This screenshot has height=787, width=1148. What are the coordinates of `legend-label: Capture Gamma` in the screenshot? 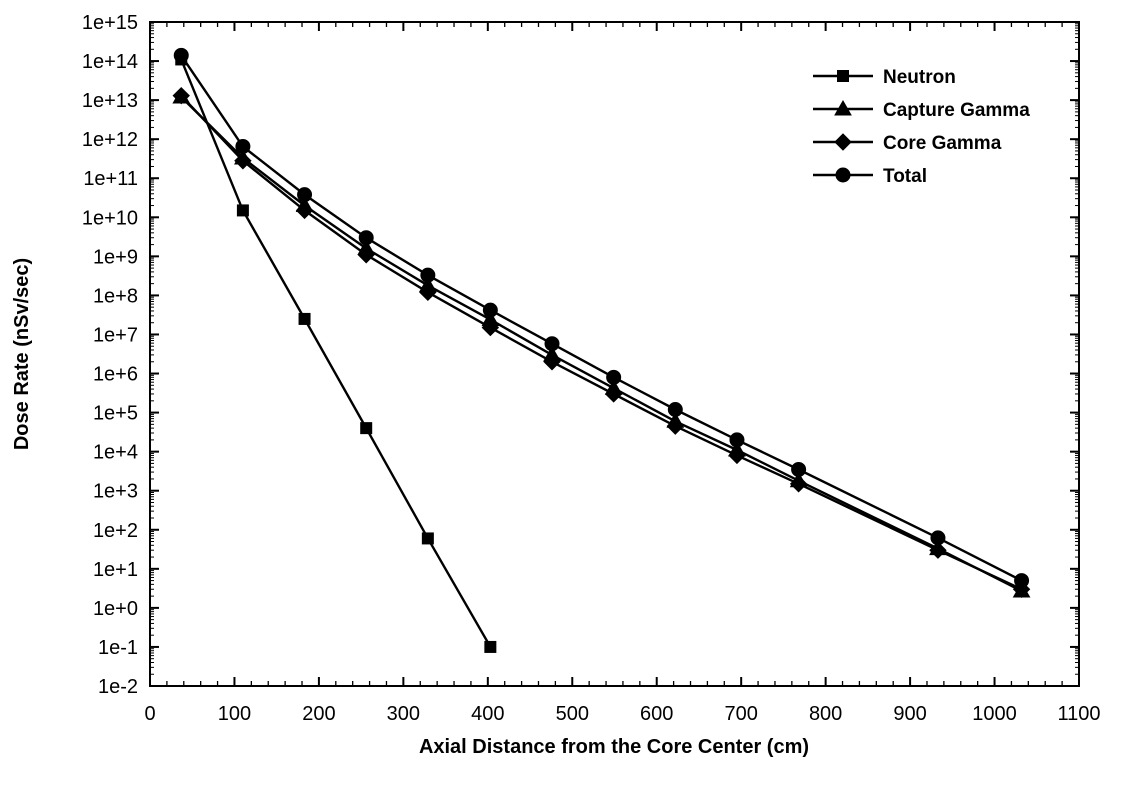 It's located at (956, 110).